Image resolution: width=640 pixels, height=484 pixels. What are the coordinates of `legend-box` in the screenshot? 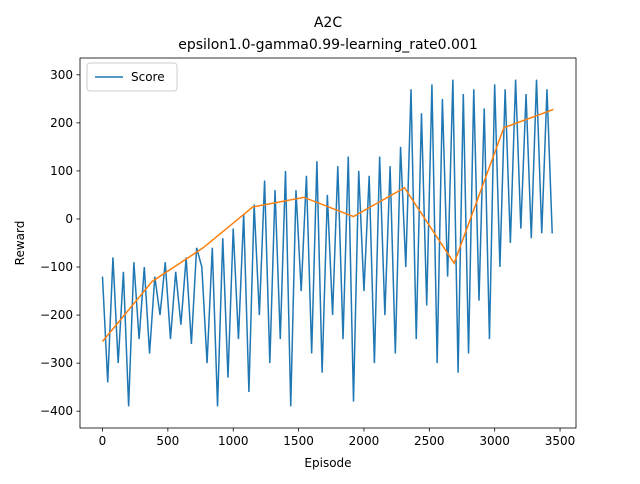 It's located at (132, 77).